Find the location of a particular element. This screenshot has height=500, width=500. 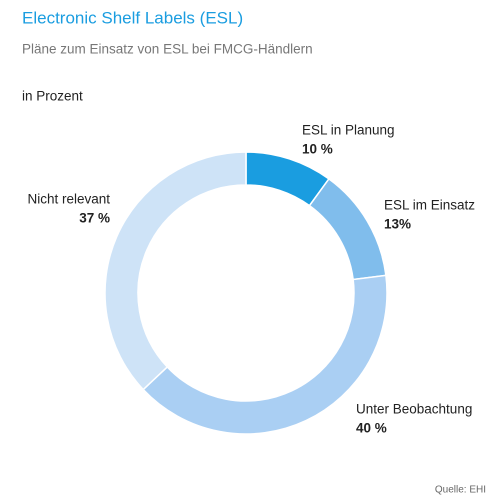

slice-label: Unter Beobachtung is located at coordinates (414, 409).